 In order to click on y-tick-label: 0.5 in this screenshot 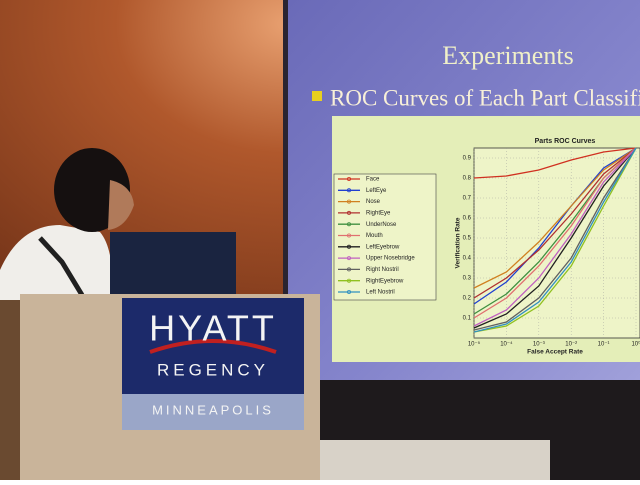, I will do `click(467, 239)`.